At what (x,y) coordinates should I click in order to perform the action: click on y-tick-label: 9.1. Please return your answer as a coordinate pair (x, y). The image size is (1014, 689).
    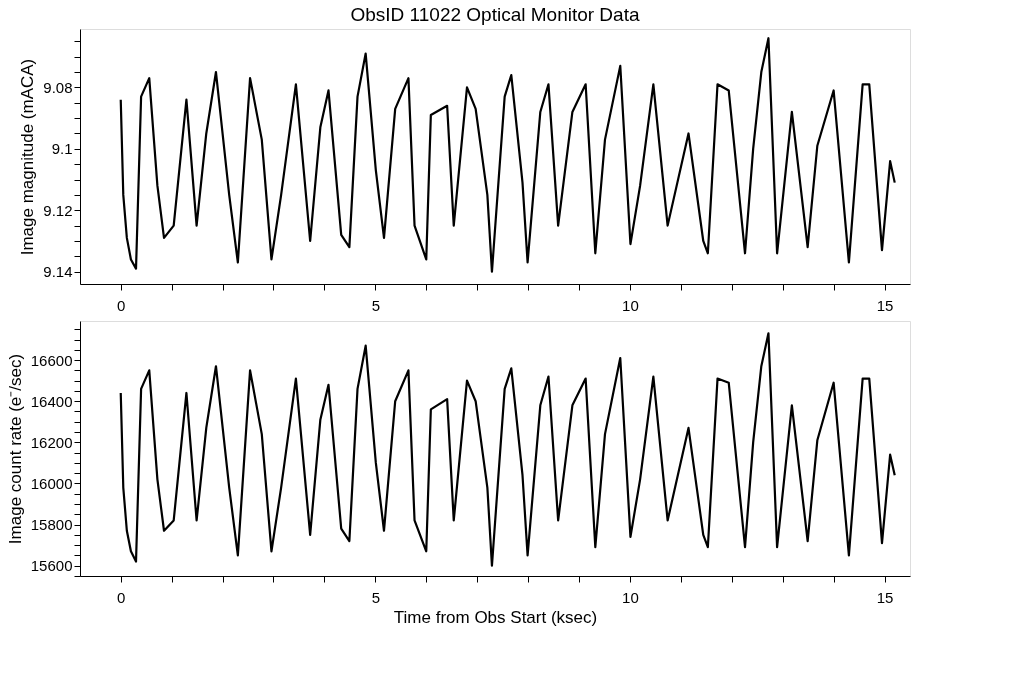
    Looking at the image, I should click on (62, 149).